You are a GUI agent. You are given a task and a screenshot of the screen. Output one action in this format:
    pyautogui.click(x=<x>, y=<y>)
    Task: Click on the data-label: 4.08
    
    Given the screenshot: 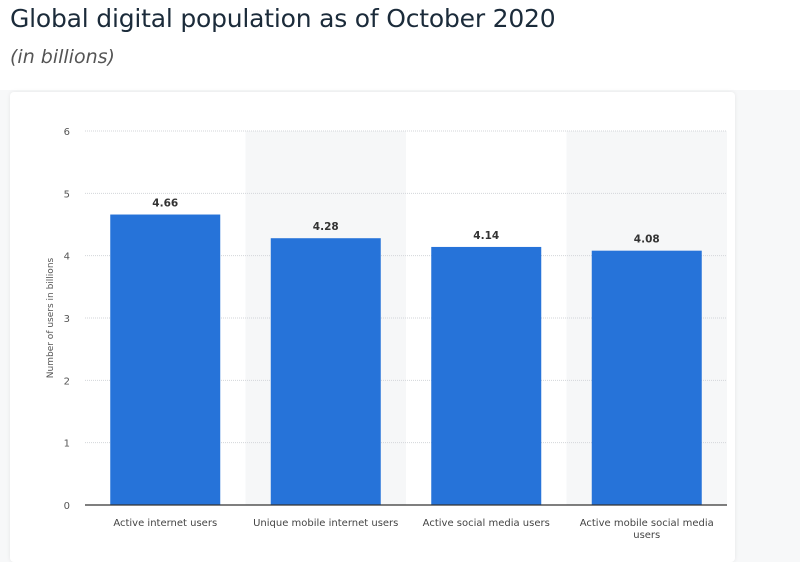 What is the action you would take?
    pyautogui.click(x=647, y=240)
    